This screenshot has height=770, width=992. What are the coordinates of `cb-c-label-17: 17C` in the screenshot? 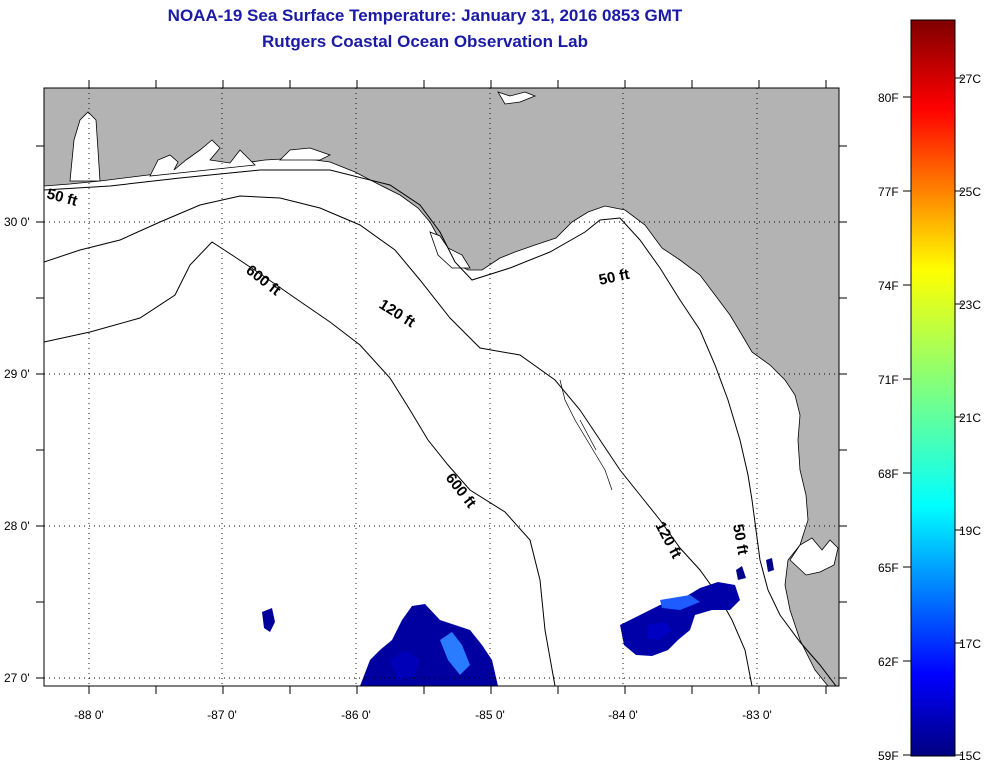 It's located at (970, 644).